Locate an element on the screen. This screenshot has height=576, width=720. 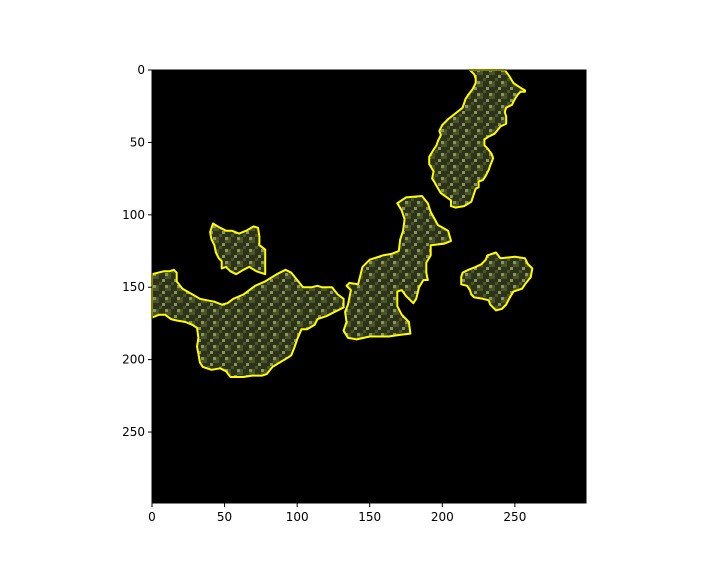
y-axis: 0 50 100 150 200 250 is located at coordinates (137, 251).